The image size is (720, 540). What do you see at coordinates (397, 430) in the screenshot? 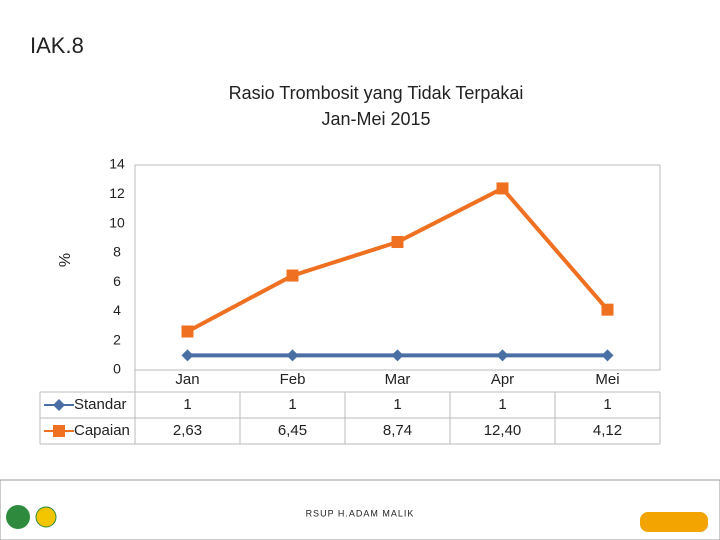
I see `table-value: 8,74` at bounding box center [397, 430].